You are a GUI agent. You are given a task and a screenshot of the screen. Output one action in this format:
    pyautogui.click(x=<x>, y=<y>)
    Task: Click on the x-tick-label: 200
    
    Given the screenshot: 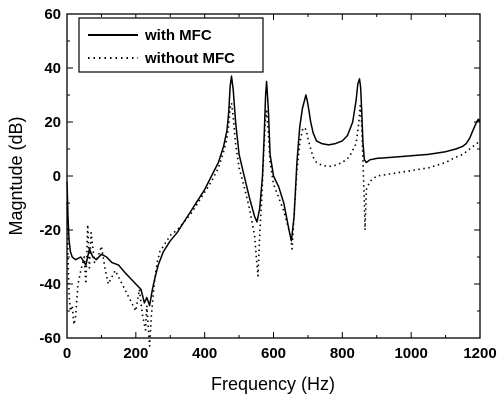 What is the action you would take?
    pyautogui.click(x=135, y=353)
    